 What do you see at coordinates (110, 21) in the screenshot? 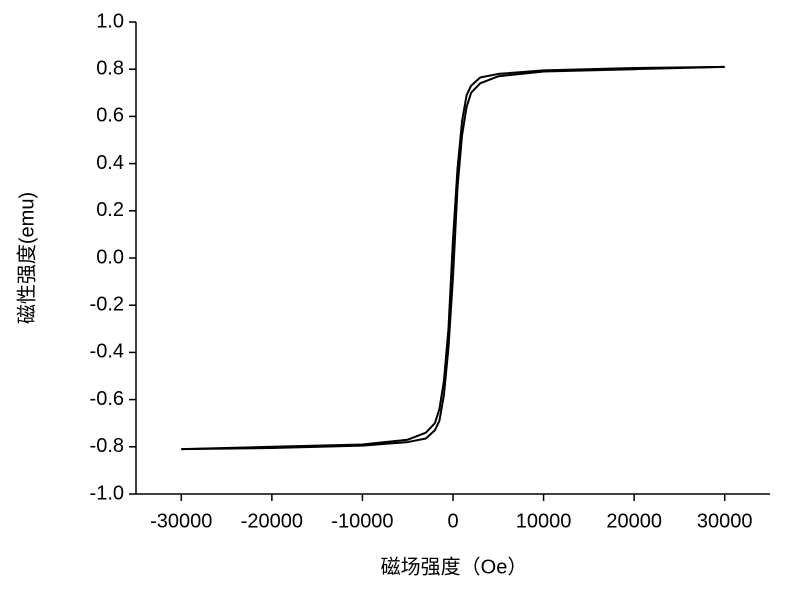
I see `y-tick-label: 1.0` at bounding box center [110, 21].